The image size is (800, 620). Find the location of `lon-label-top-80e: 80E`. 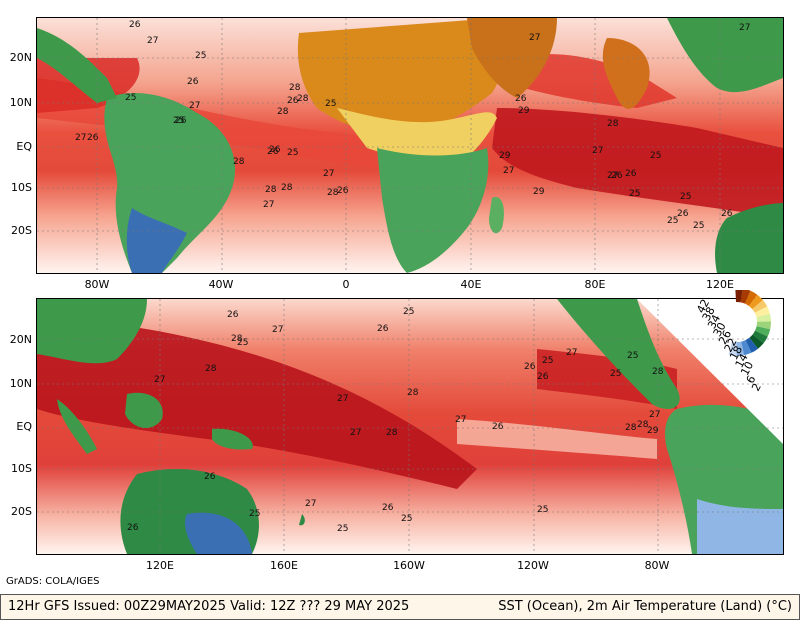

lon-label-top-80e: 80E is located at coordinates (595, 284).